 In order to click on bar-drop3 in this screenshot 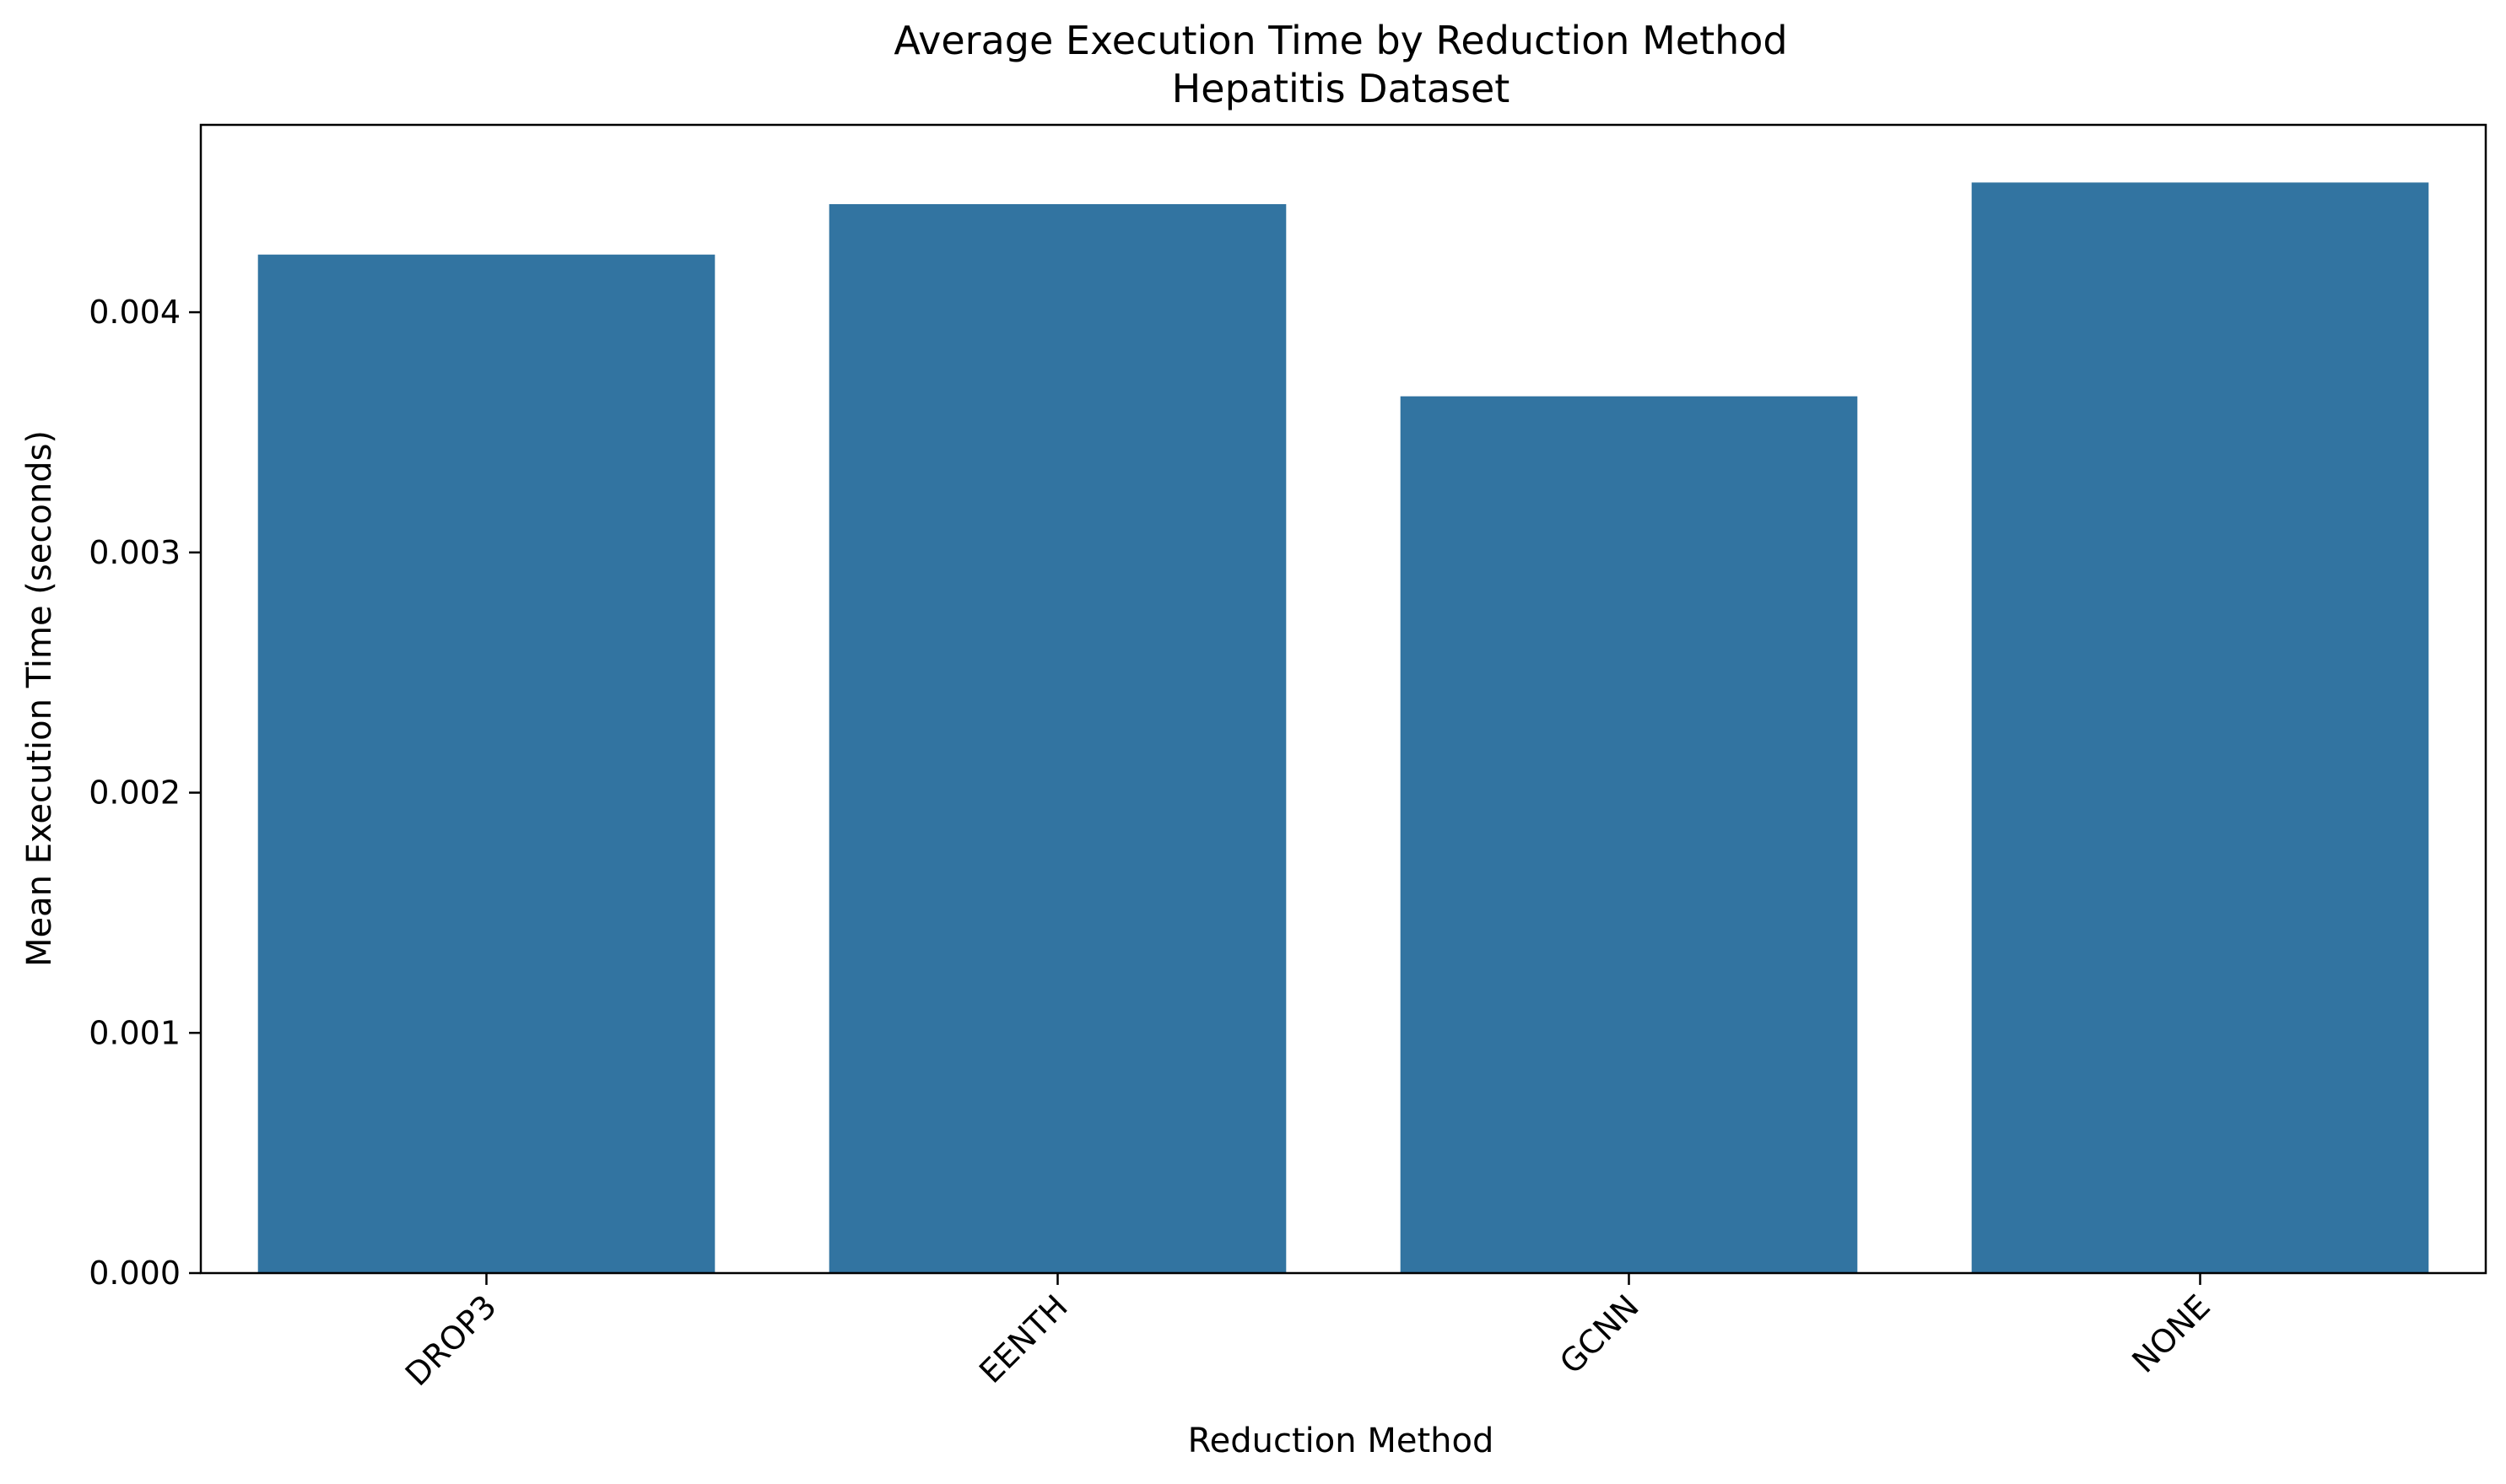, I will do `click(486, 763)`.